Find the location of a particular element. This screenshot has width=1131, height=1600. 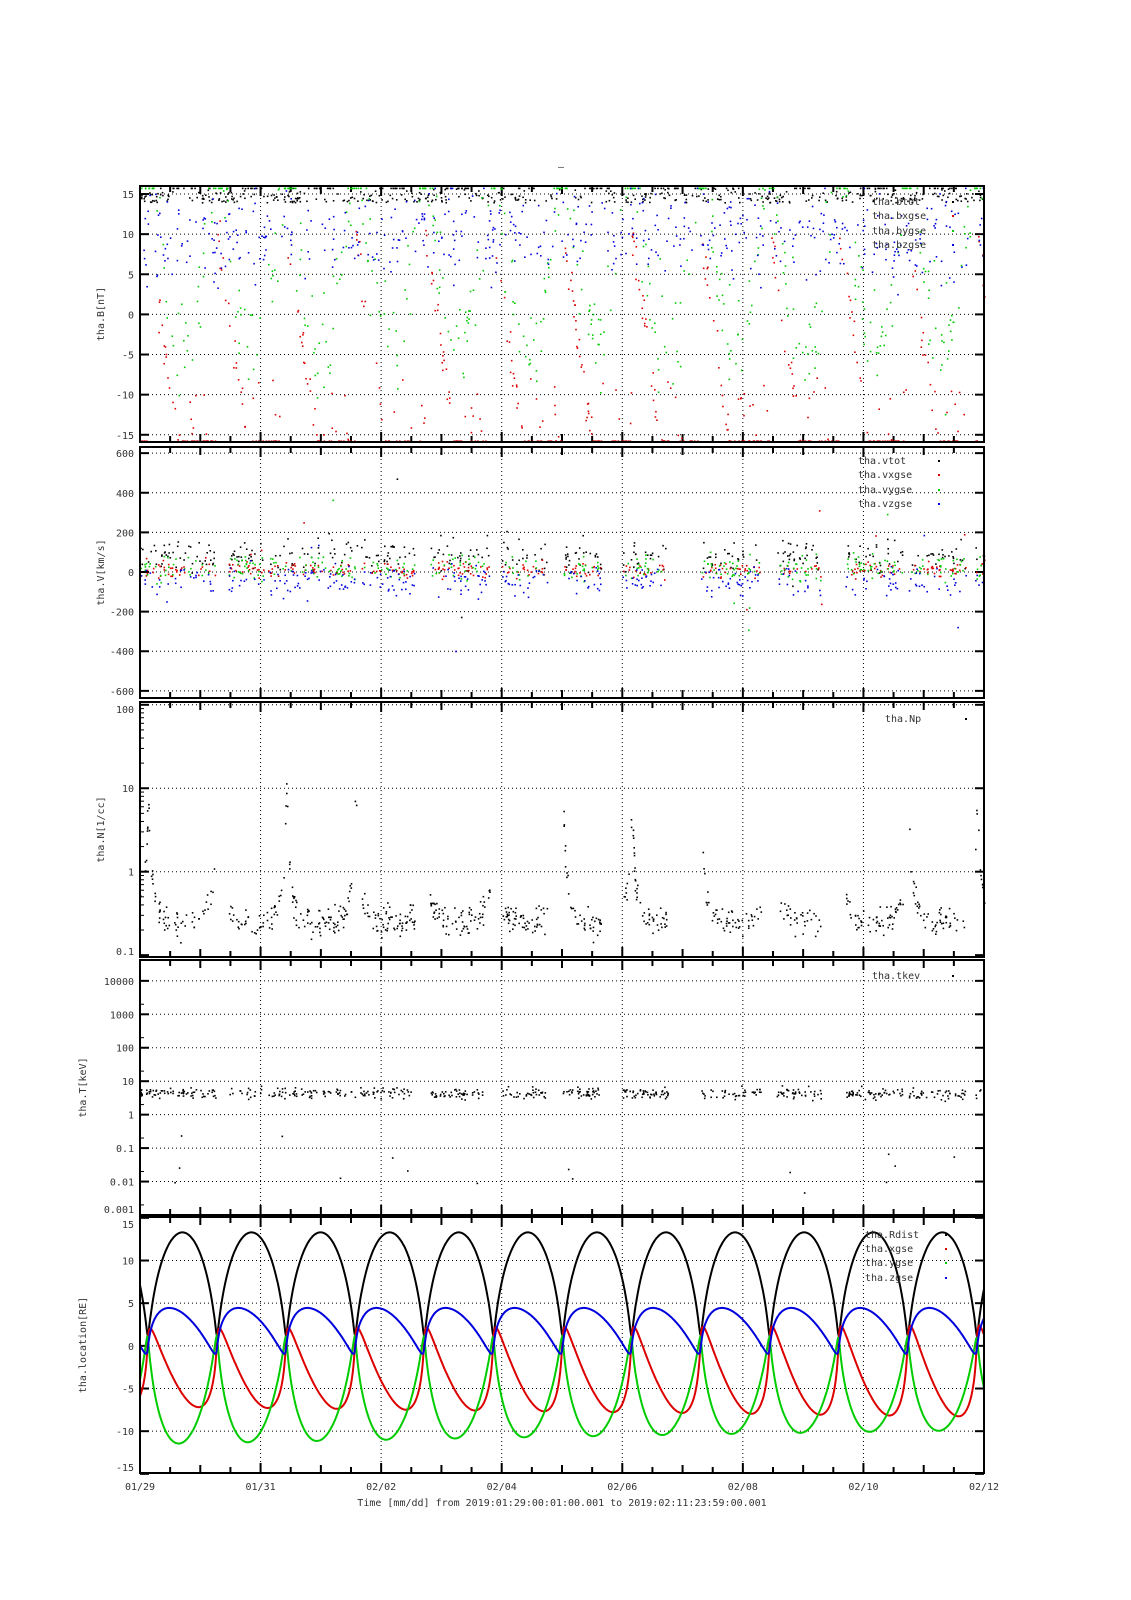

legend-label: tha.vtot is located at coordinates (882, 461).